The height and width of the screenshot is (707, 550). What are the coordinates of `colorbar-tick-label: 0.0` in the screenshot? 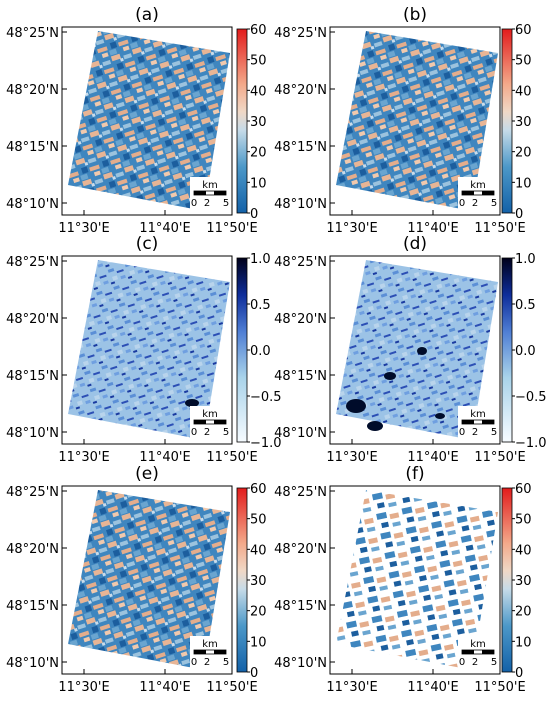 It's located at (260, 351).